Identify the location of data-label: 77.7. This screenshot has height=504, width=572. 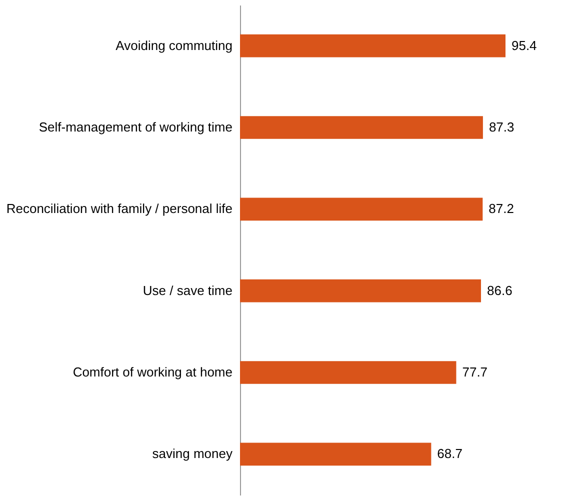
(475, 372).